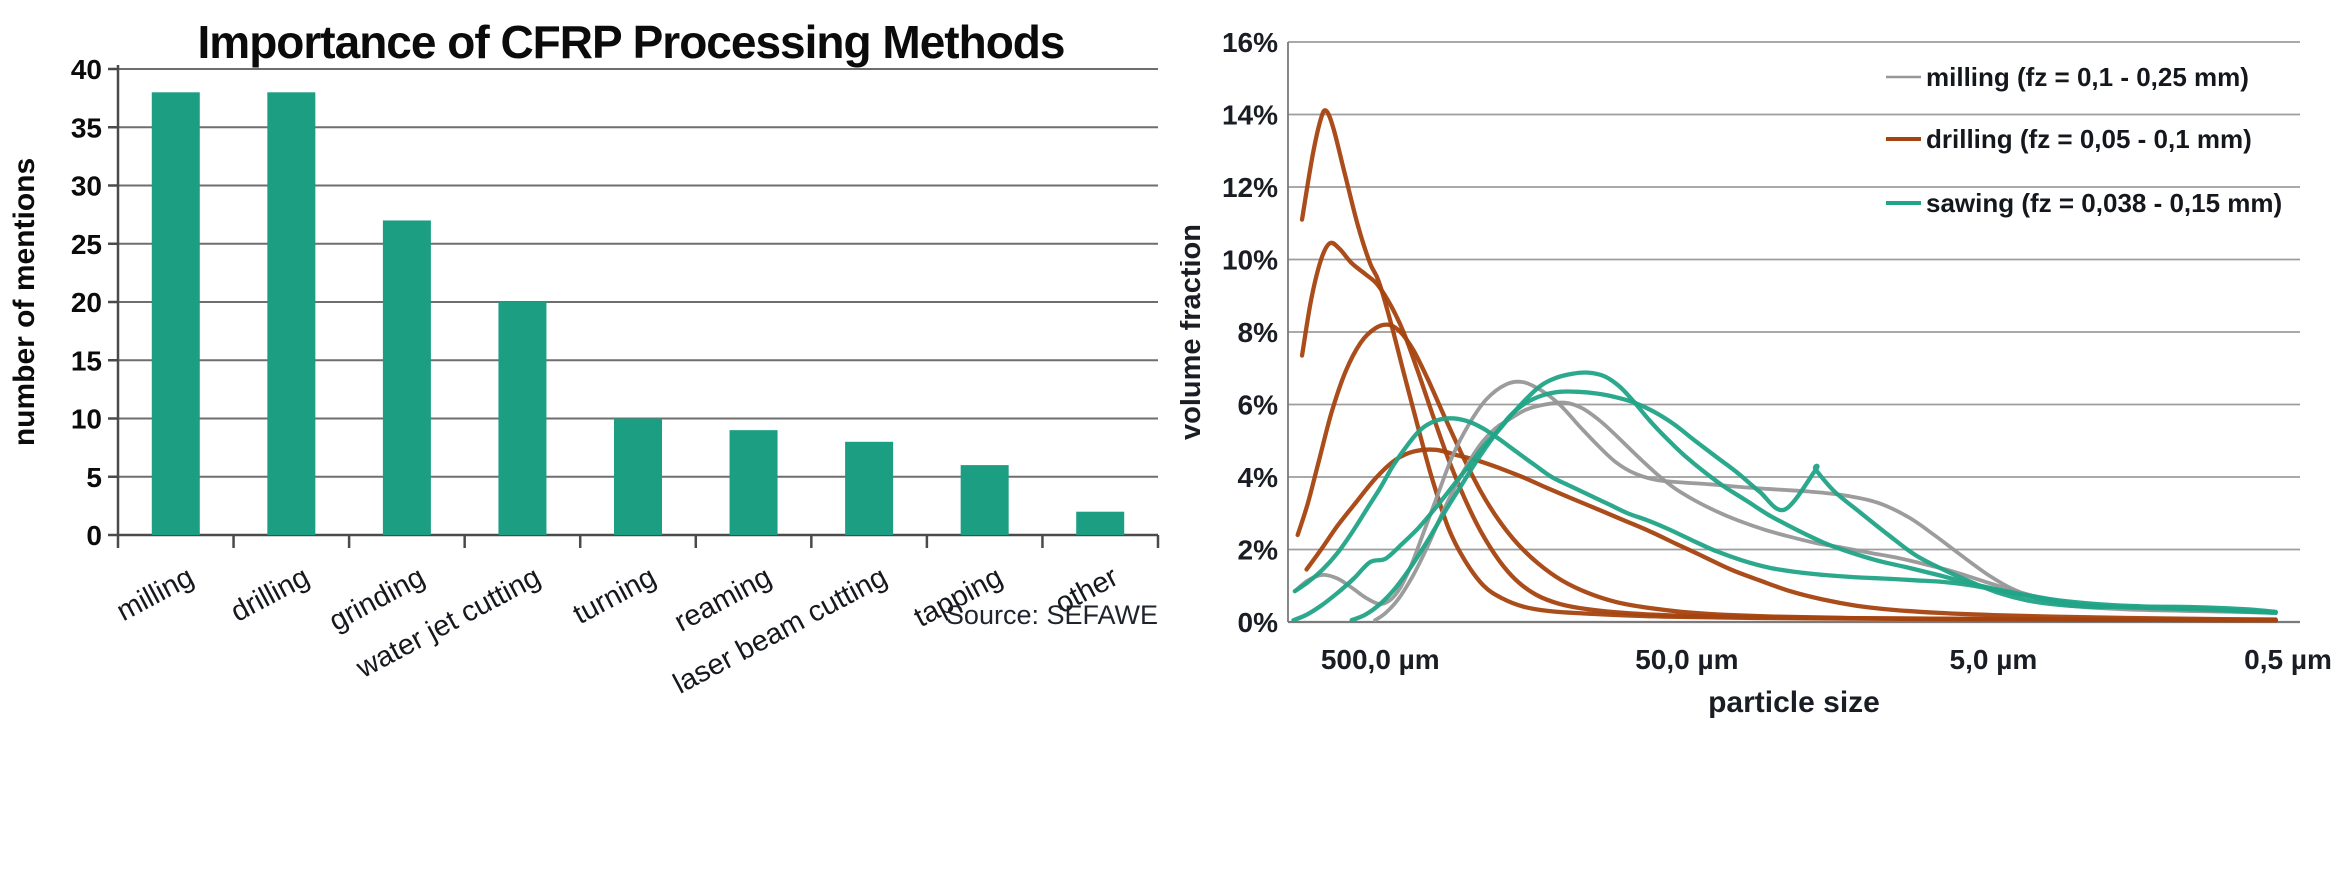  Describe the element at coordinates (291, 314) in the screenshot. I see `bar-drilling` at that location.